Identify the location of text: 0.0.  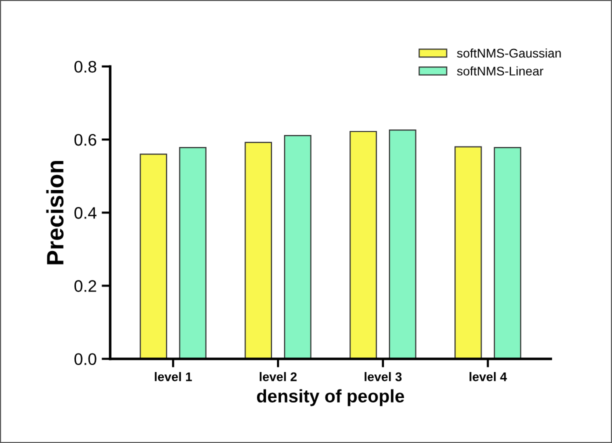
(85, 359).